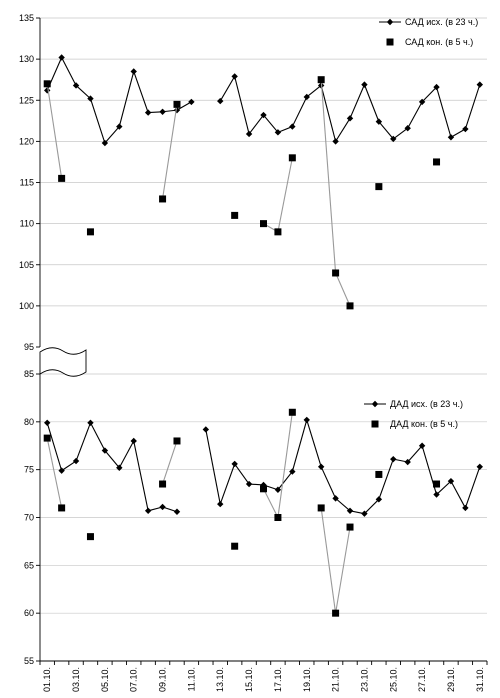  Describe the element at coordinates (26, 18) in the screenshot. I see `y-tick-label: 135` at that location.